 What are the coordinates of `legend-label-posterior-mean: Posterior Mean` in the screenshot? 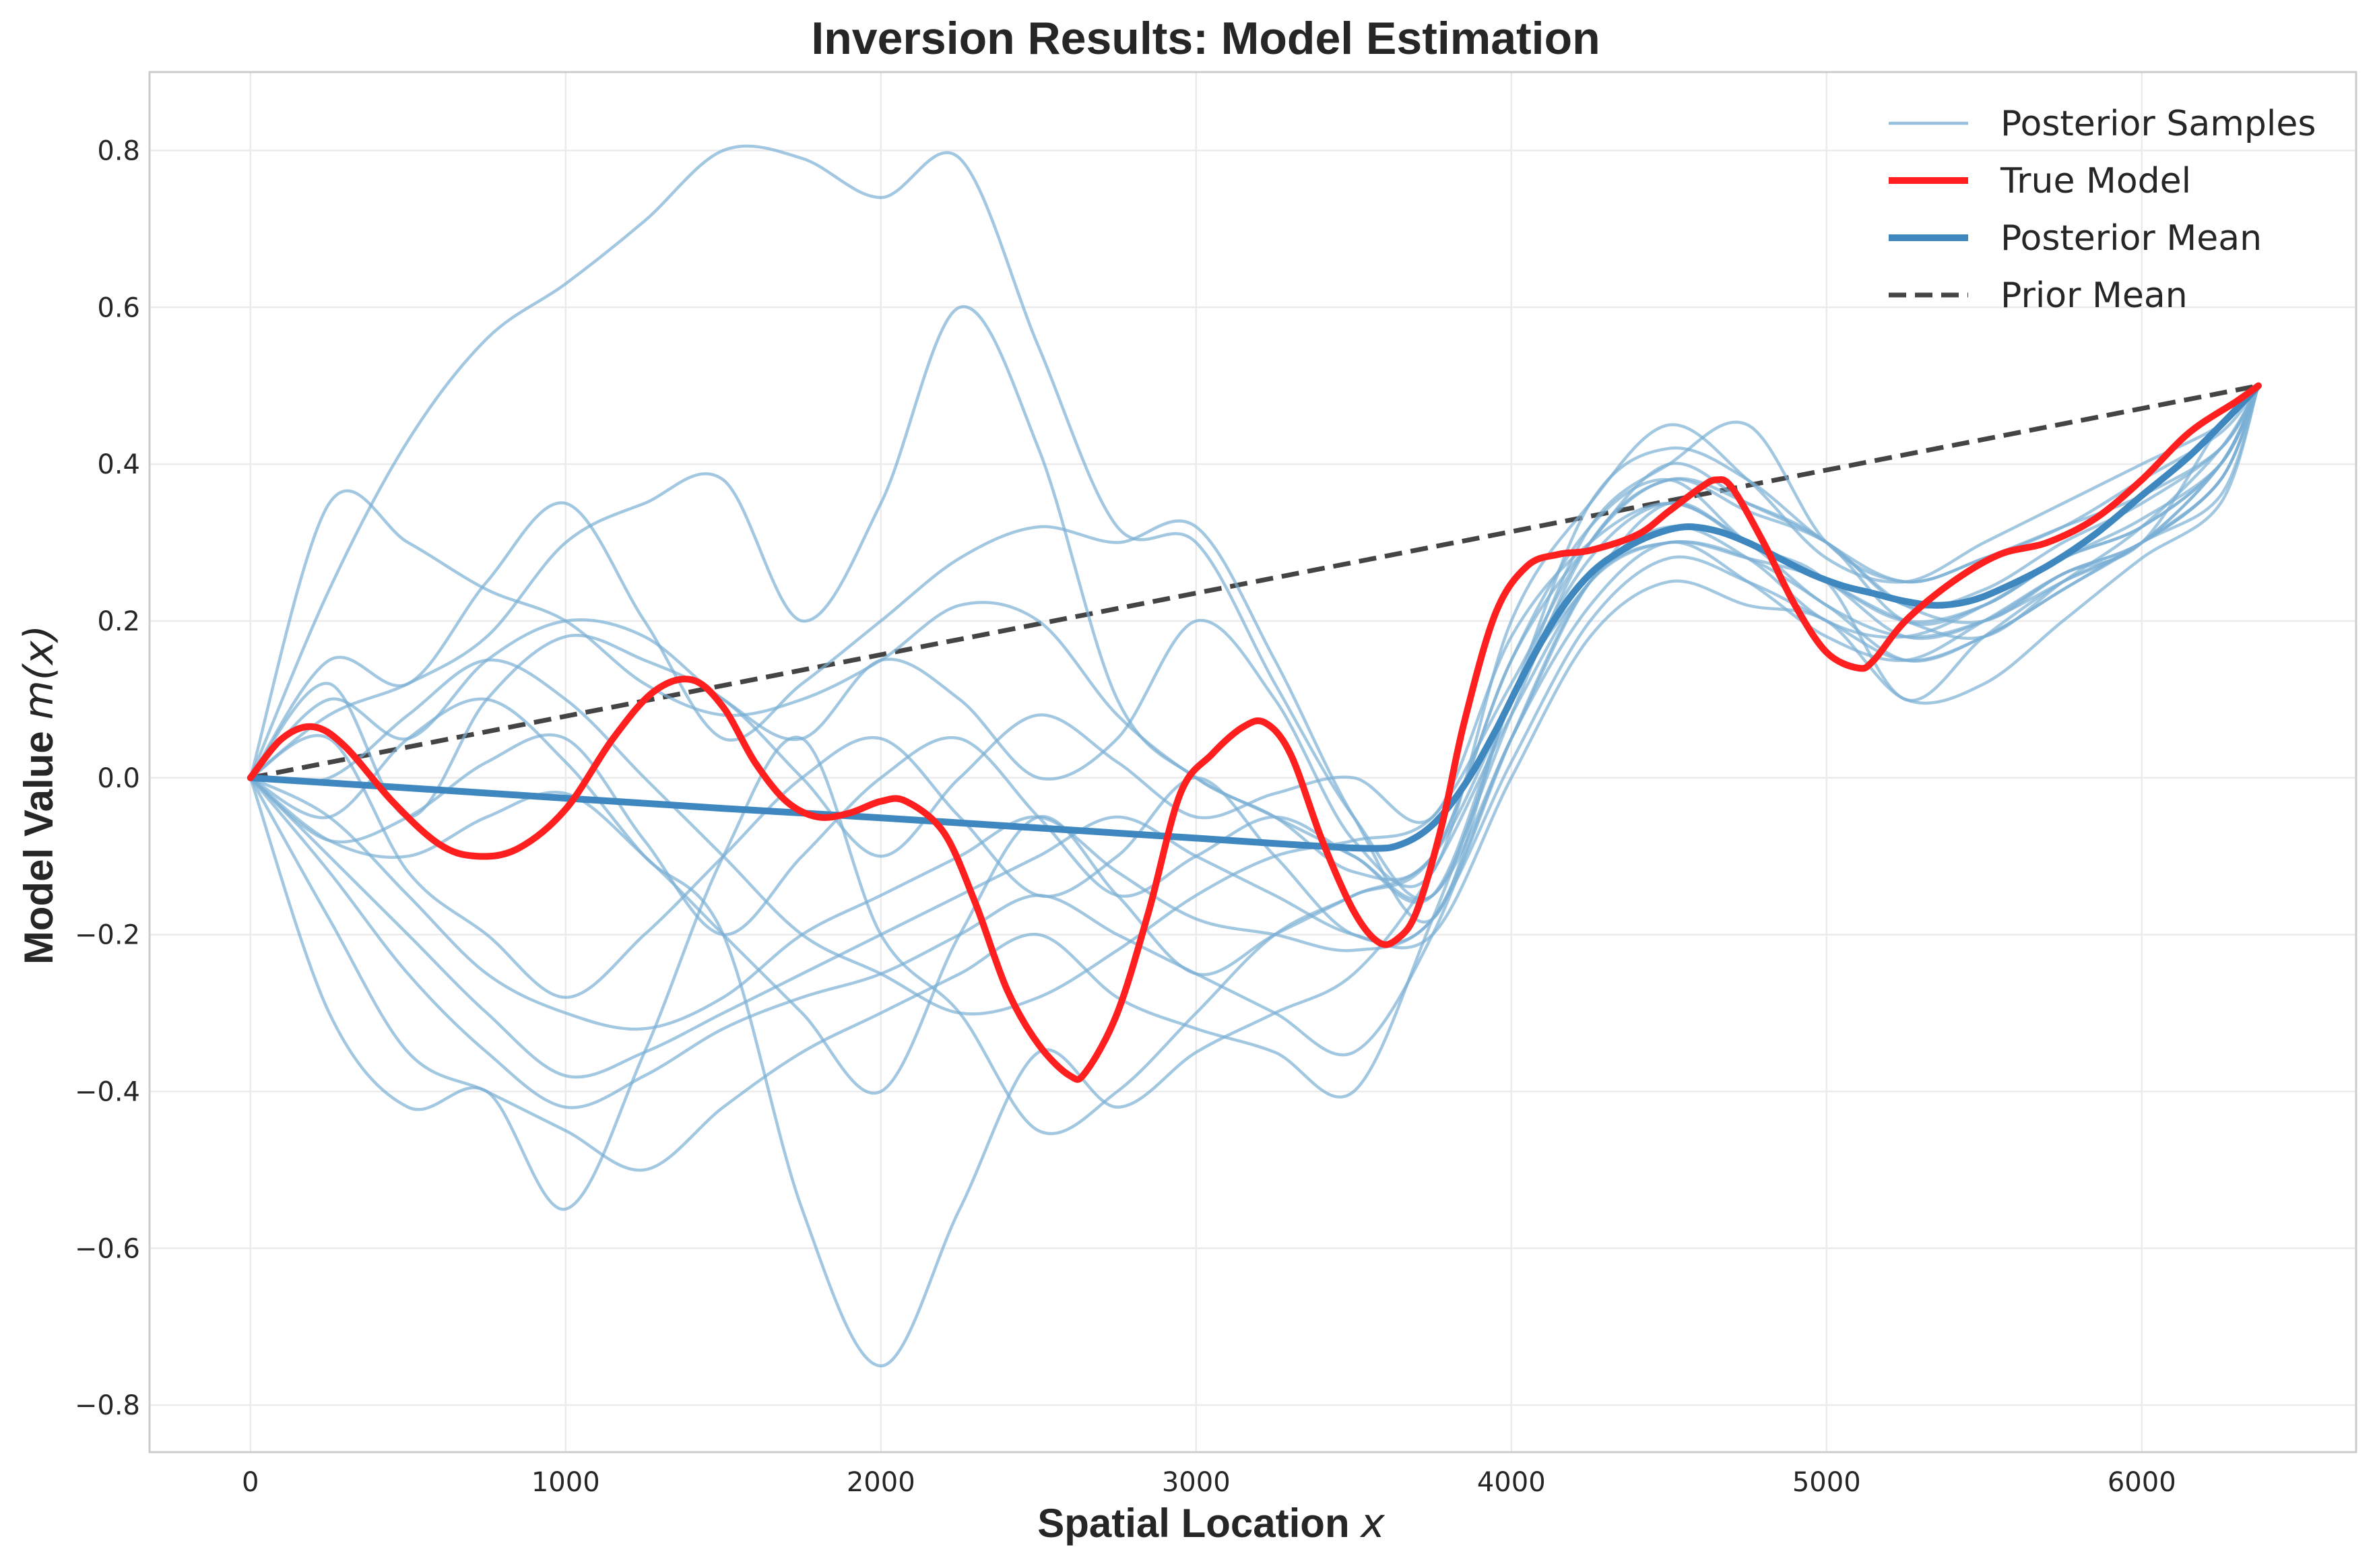 It's located at (2131, 239).